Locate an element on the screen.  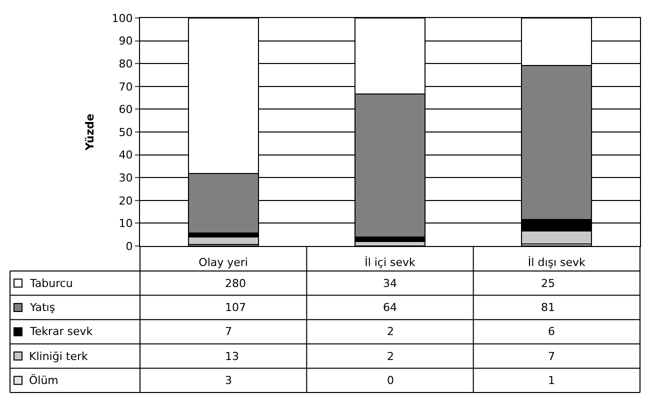
x-tick-label: İl içi sevk is located at coordinates (390, 262).